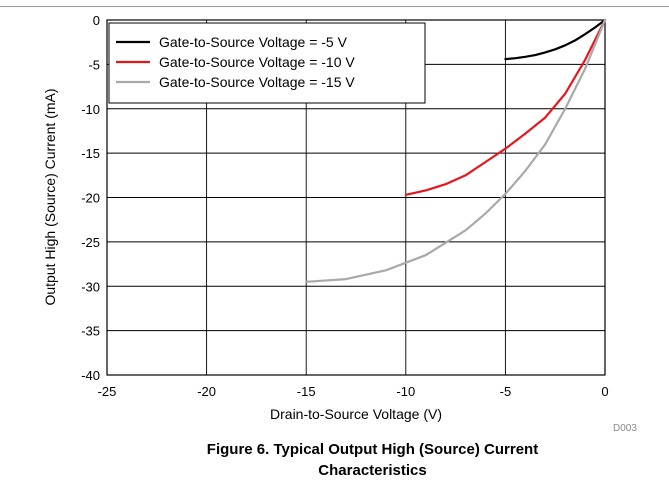  Describe the element at coordinates (90, 375) in the screenshot. I see `y-tick-label: -40` at that location.